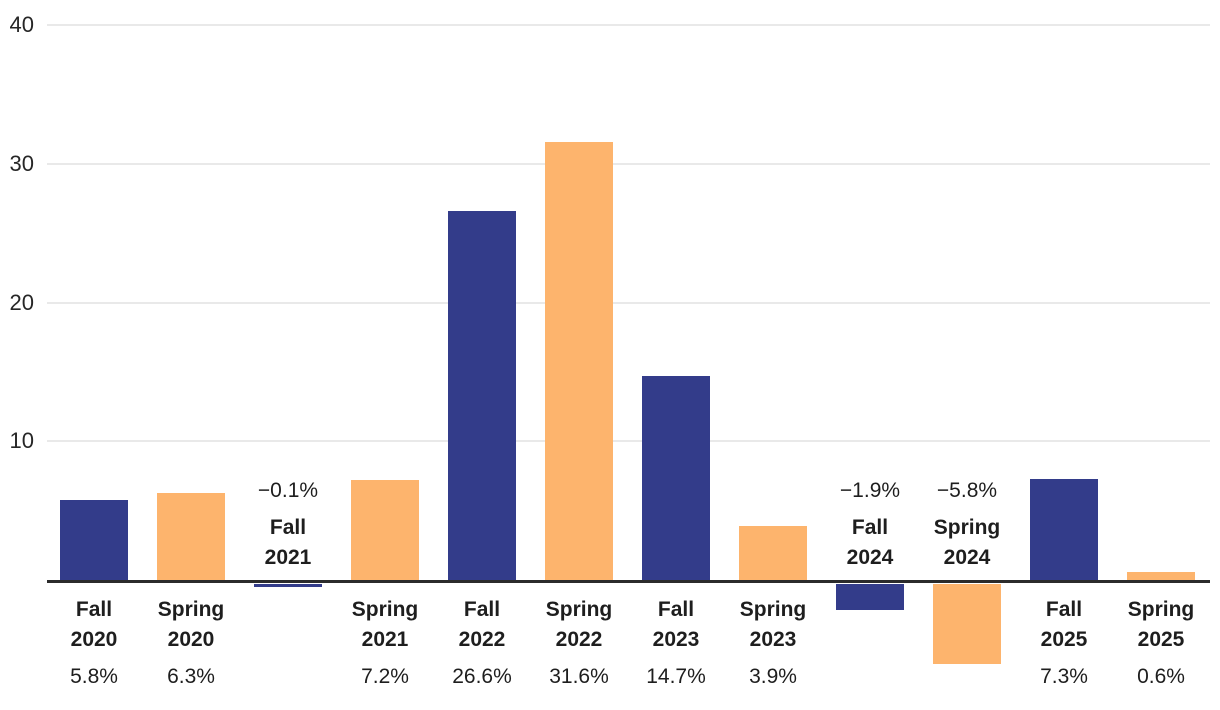  Describe the element at coordinates (21, 302) in the screenshot. I see `y-axis-tick-label-20: 20` at that location.